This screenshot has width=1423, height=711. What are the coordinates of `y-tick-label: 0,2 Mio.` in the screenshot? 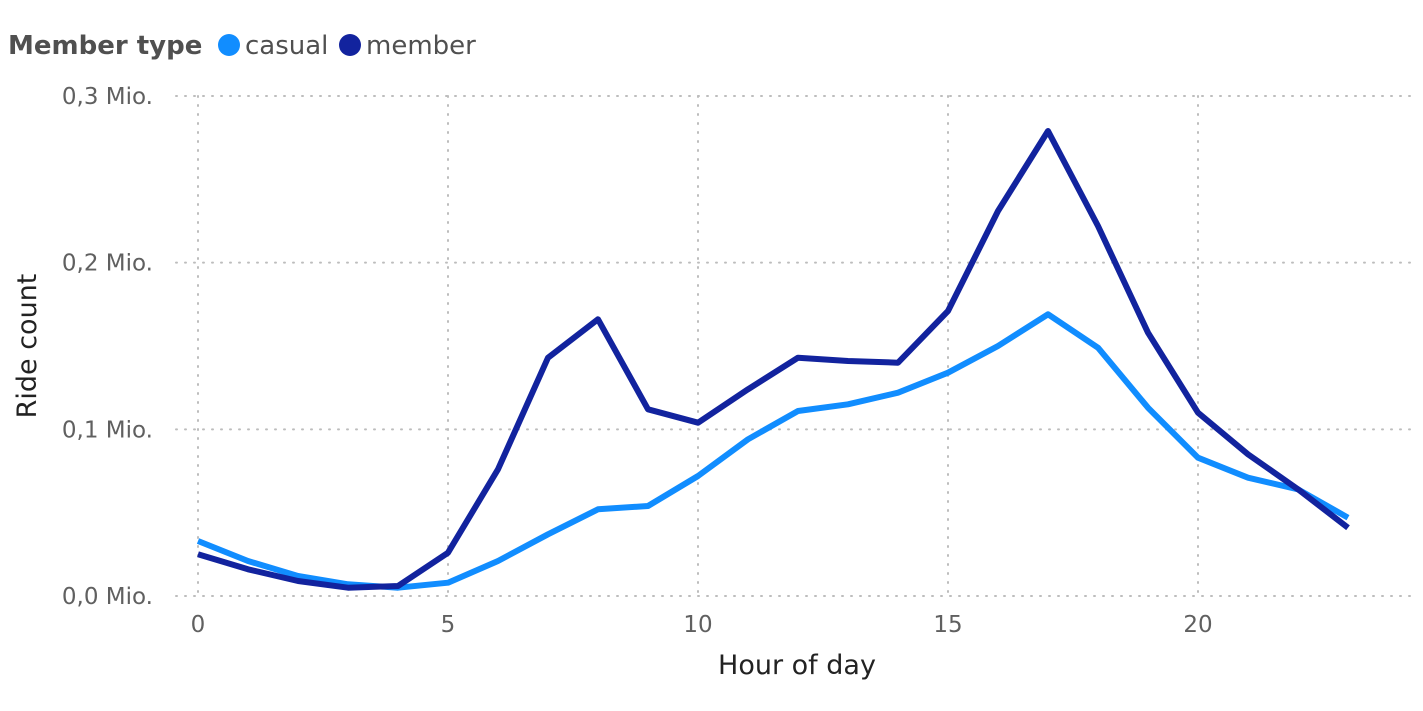 It's located at (107, 264).